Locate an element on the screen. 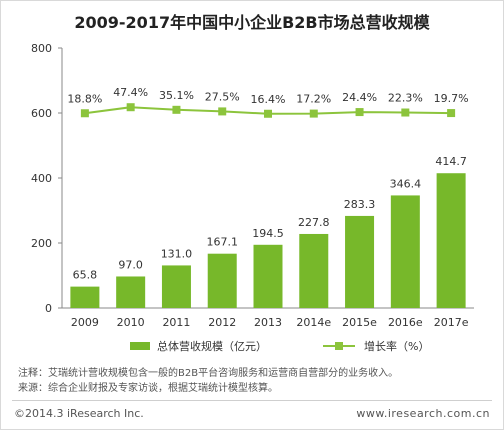  growth-rate-label: 17.2% is located at coordinates (313, 99).